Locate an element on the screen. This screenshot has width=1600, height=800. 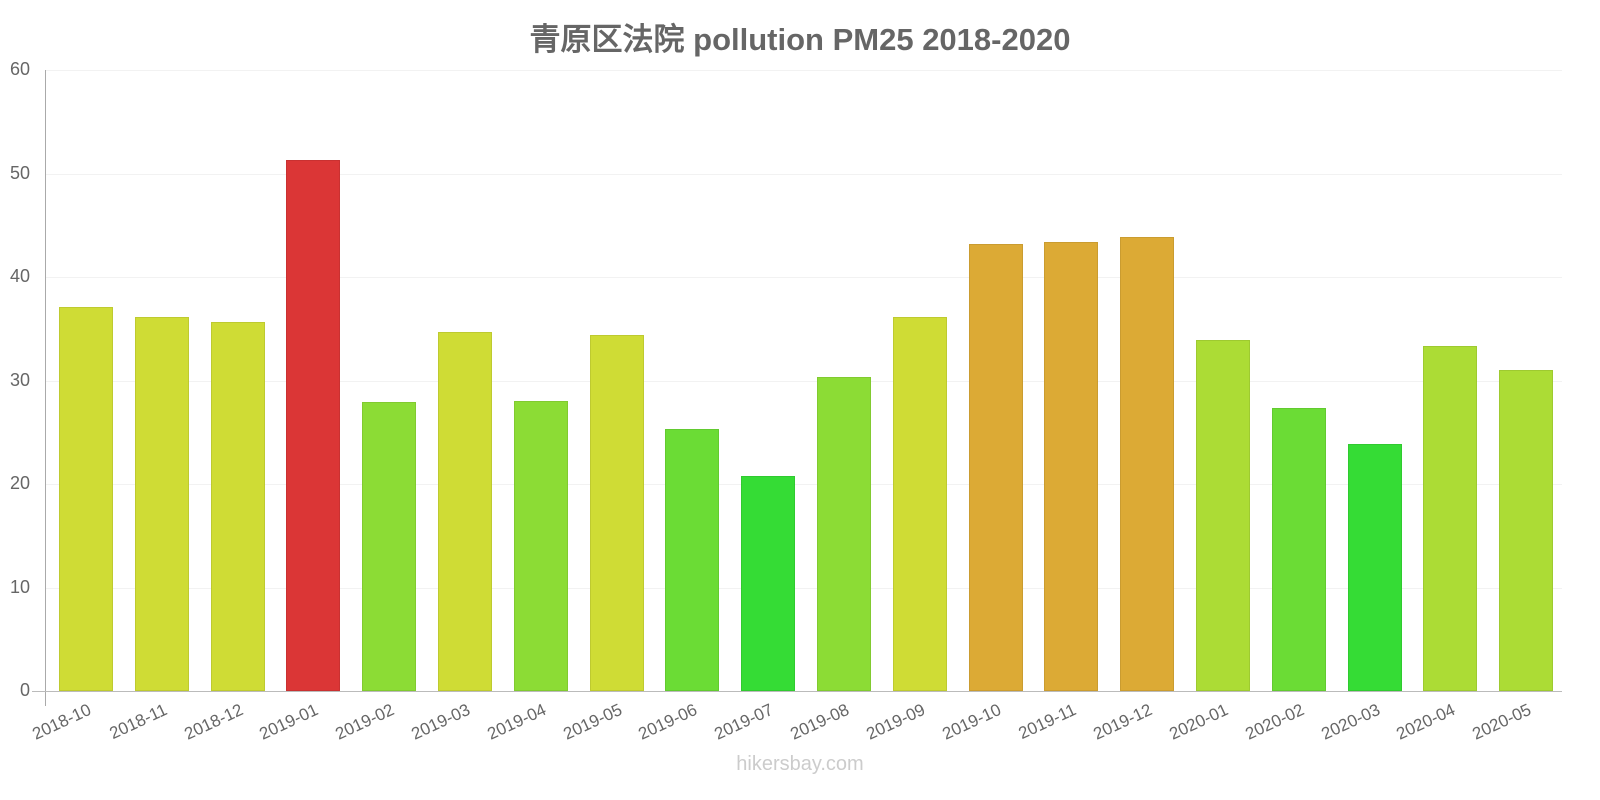
x-tick-label: 2019-08 is located at coordinates (819, 722).